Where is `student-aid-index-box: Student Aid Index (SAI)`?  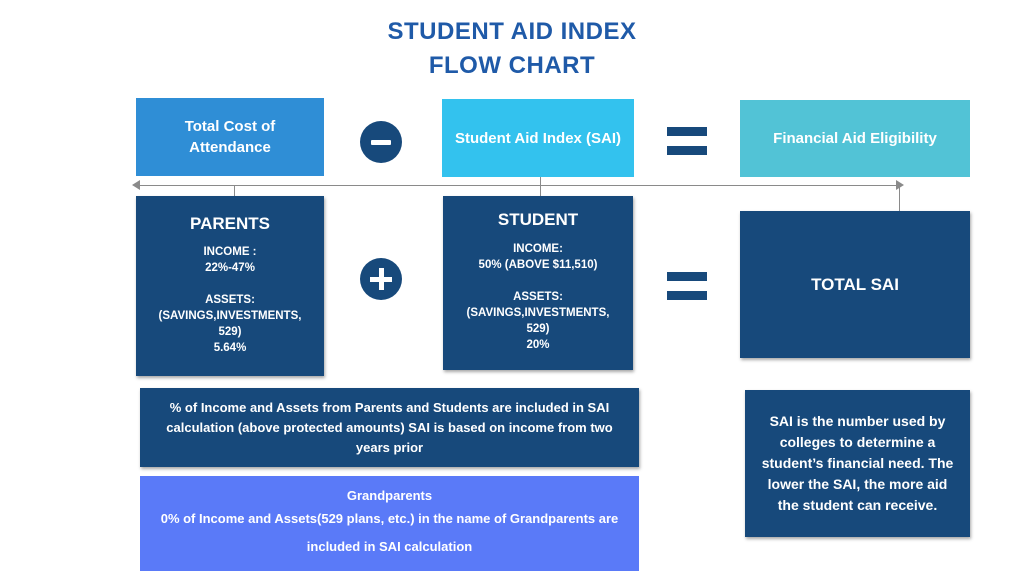 student-aid-index-box: Student Aid Index (SAI) is located at coordinates (538, 138).